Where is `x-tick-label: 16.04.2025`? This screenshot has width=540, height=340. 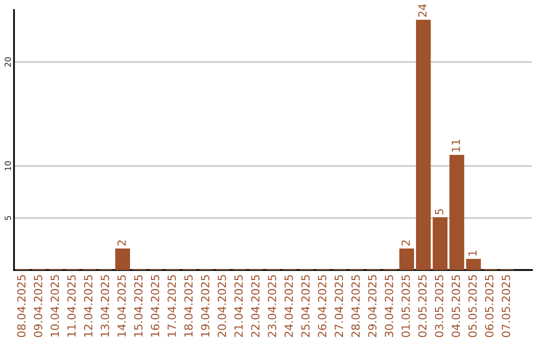 x-tick-label: 16.04.2025 is located at coordinates (155, 306).